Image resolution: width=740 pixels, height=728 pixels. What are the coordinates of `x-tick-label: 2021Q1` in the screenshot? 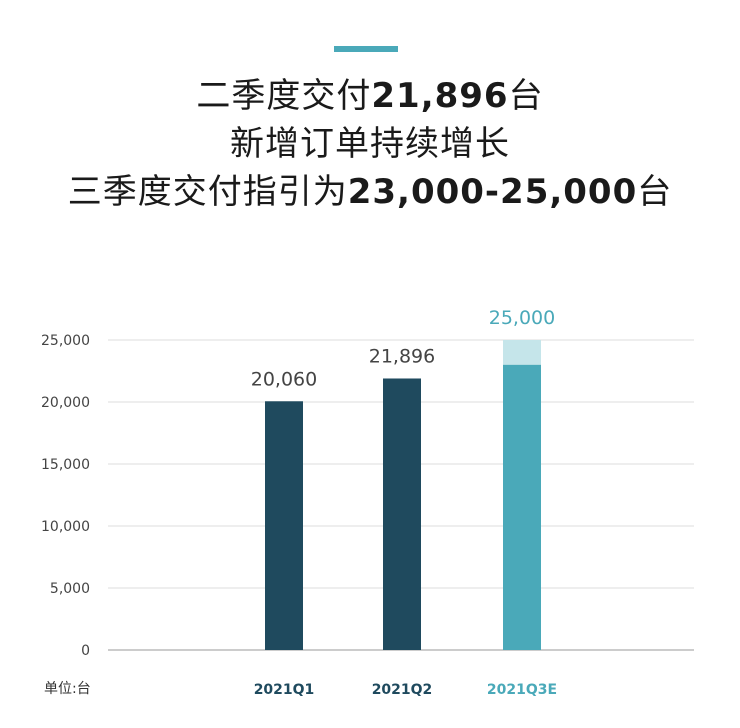 It's located at (284, 690).